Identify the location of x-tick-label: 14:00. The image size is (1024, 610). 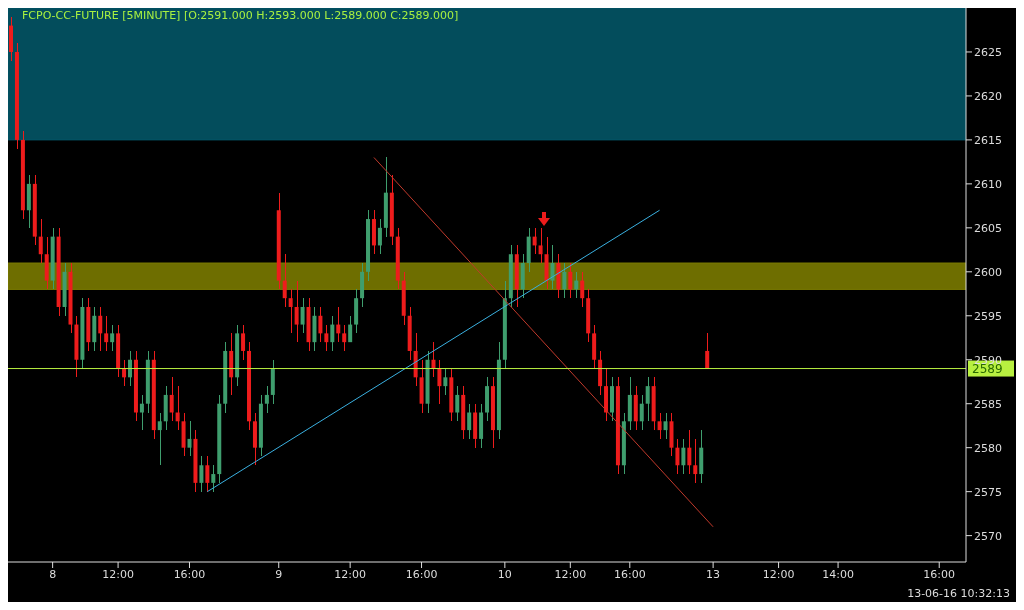
(838, 574).